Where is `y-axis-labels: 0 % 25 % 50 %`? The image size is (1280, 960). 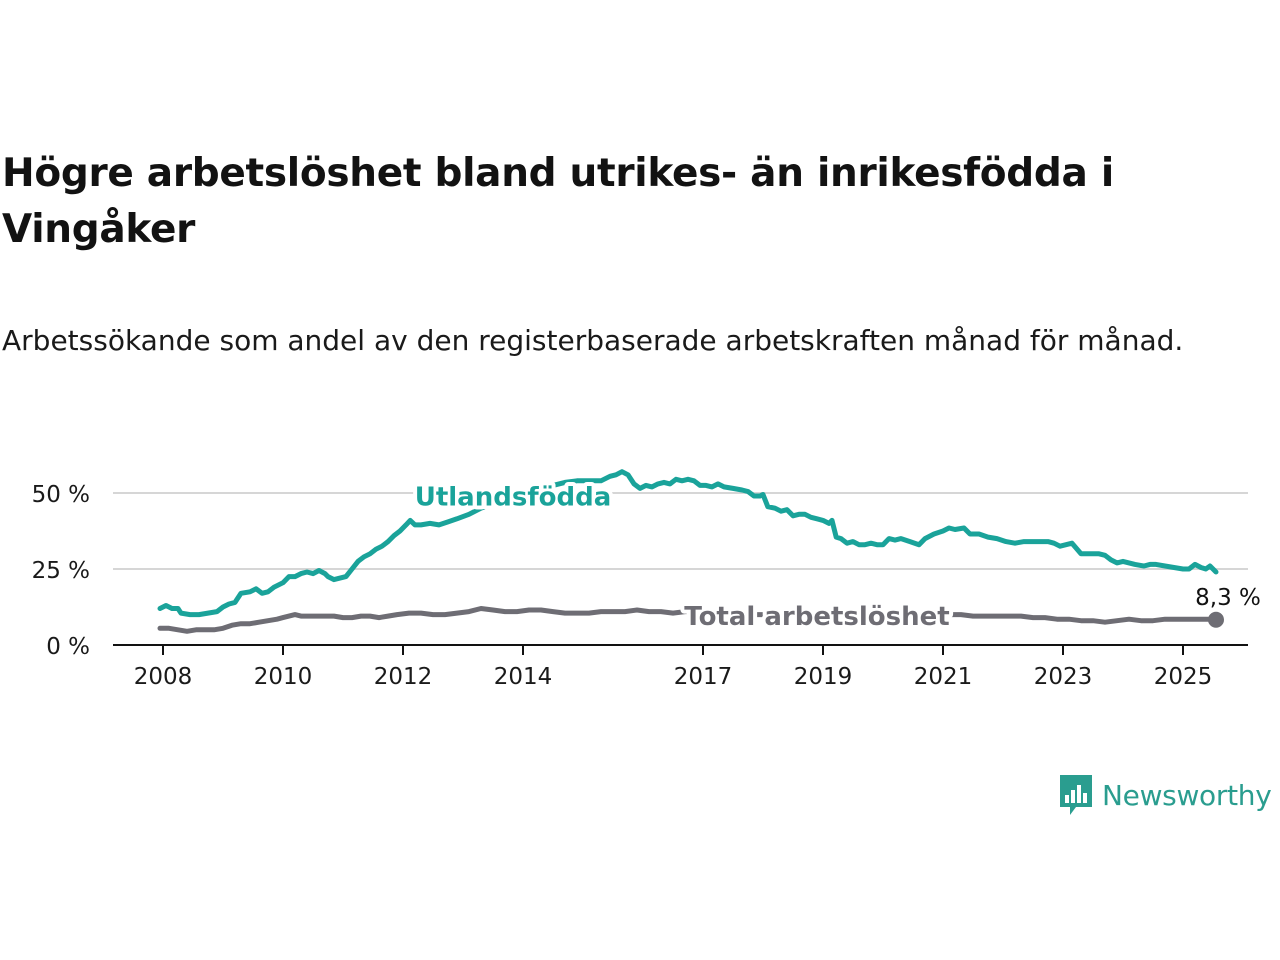 y-axis-labels: 0 % 25 % 50 % is located at coordinates (61, 571).